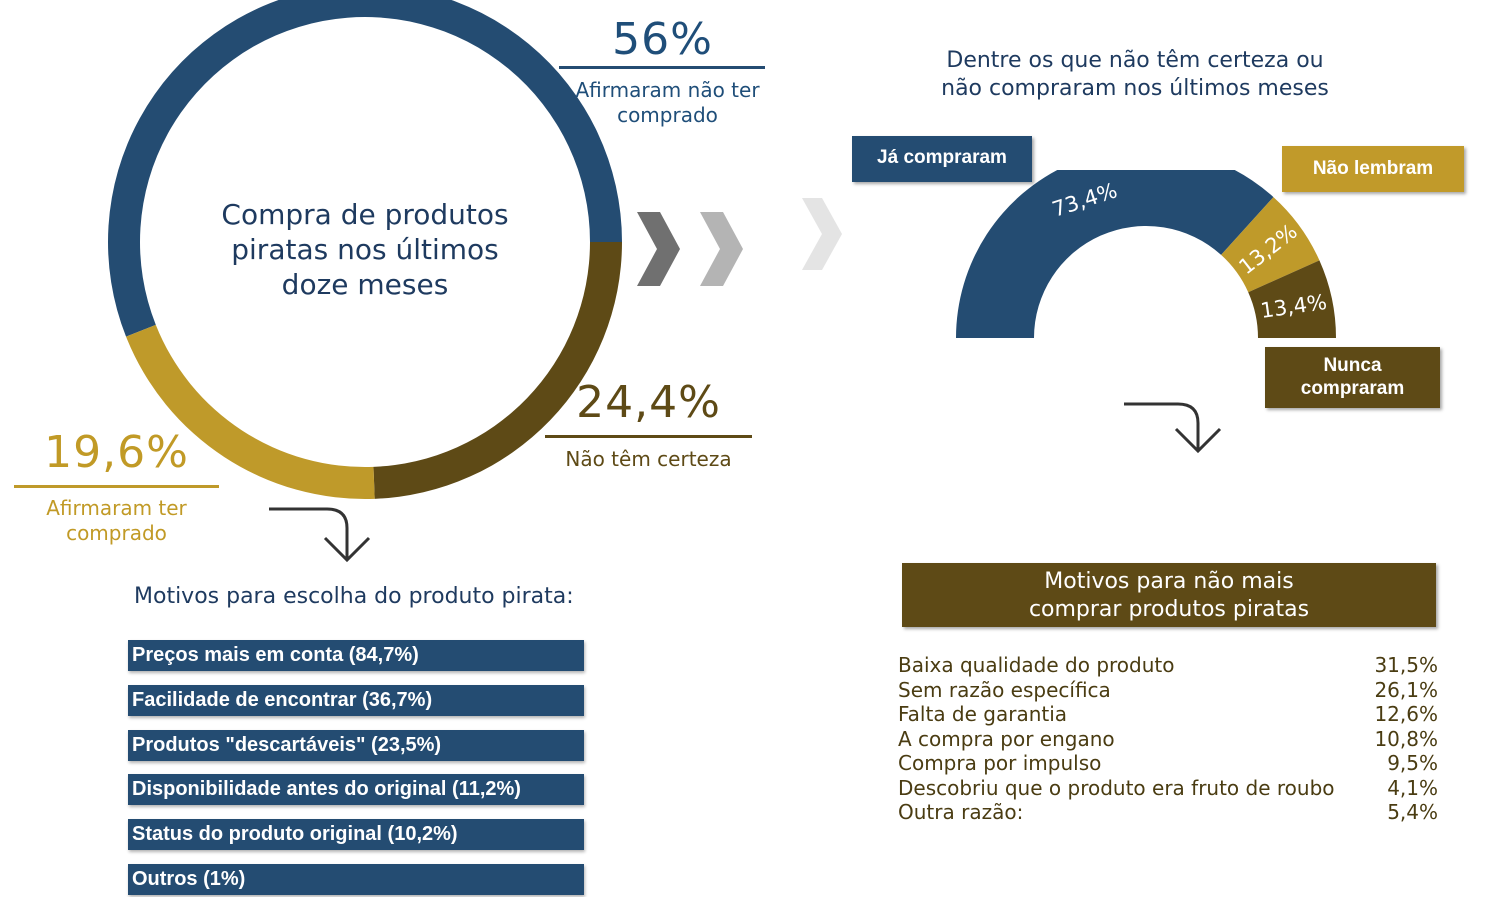 This screenshot has height=897, width=1494. Describe the element at coordinates (365, 214) in the screenshot. I see `donut-title-line: Compra de produtos` at that location.